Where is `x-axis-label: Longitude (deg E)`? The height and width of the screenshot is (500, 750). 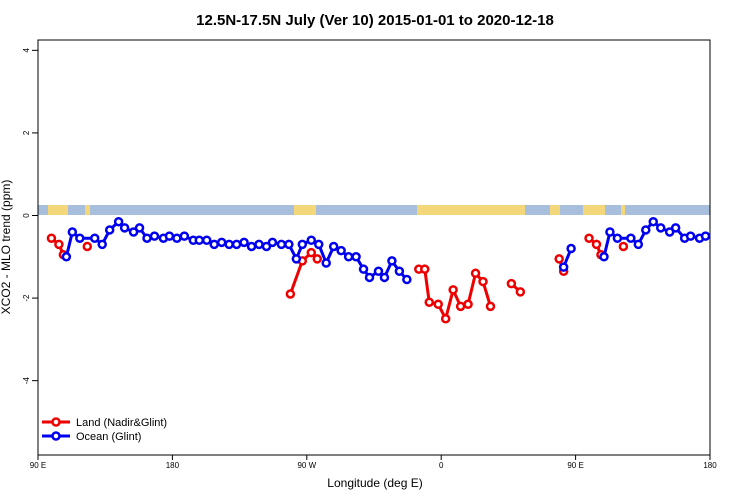
x-axis-label: Longitude (deg E) is located at coordinates (374, 483).